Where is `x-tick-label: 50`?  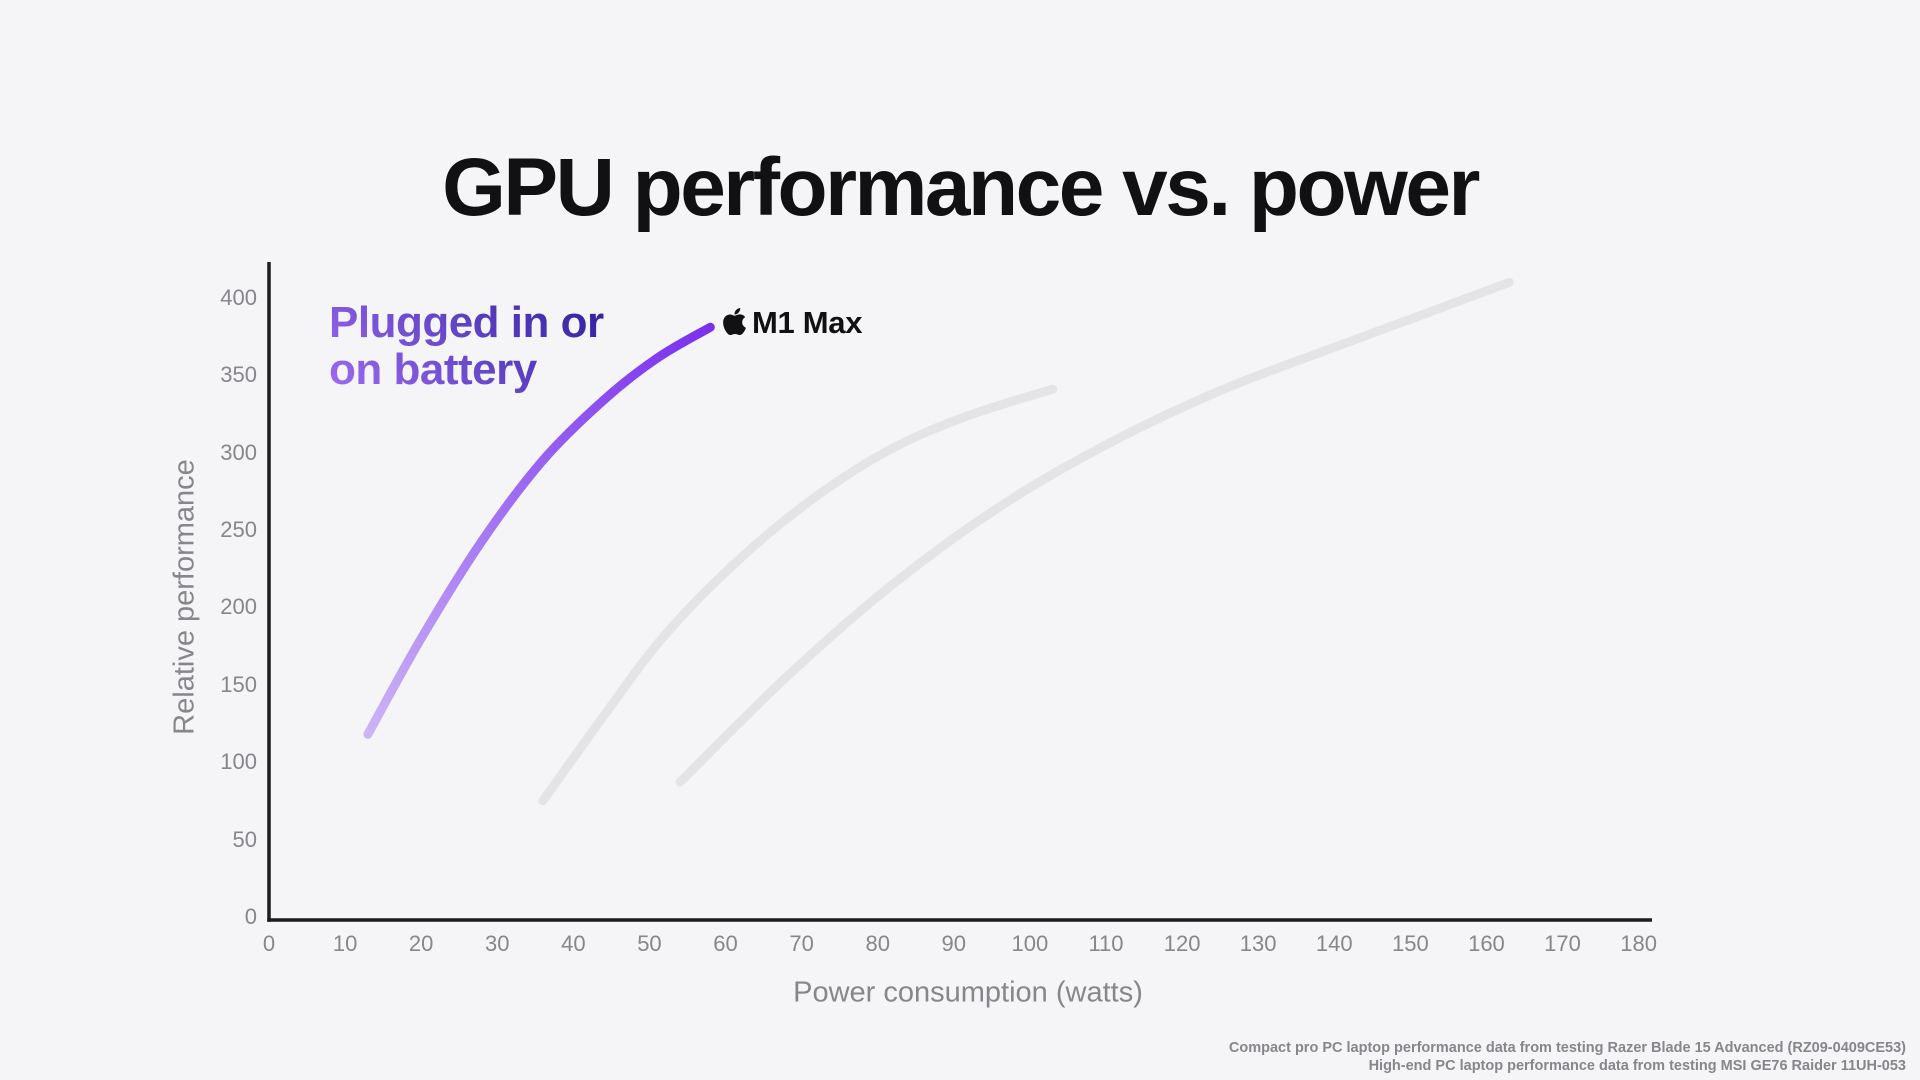 x-tick-label: 50 is located at coordinates (649, 943).